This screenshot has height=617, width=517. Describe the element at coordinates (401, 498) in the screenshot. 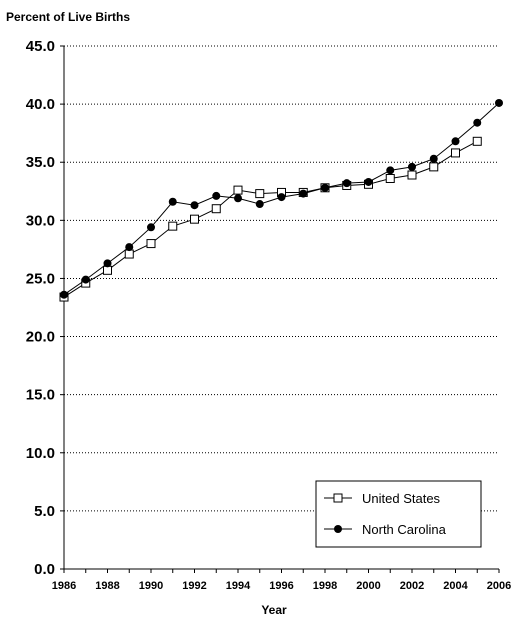

I see `legend-label: United States` at that location.